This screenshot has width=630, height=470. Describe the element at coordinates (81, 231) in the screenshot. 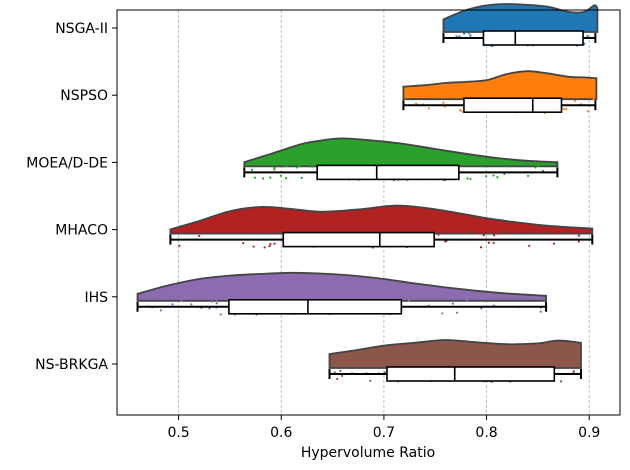

I see `y-tick-label: MHACO` at that location.